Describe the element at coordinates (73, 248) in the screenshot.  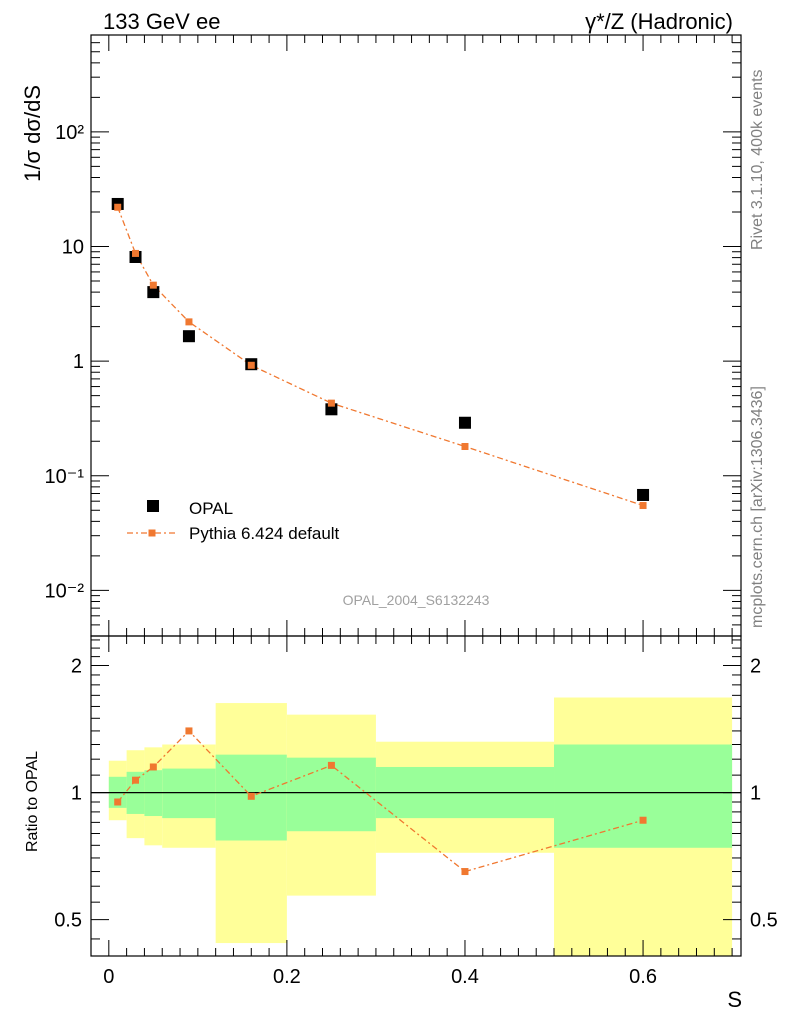
I see `main-y-tick-label: 10` at that location.